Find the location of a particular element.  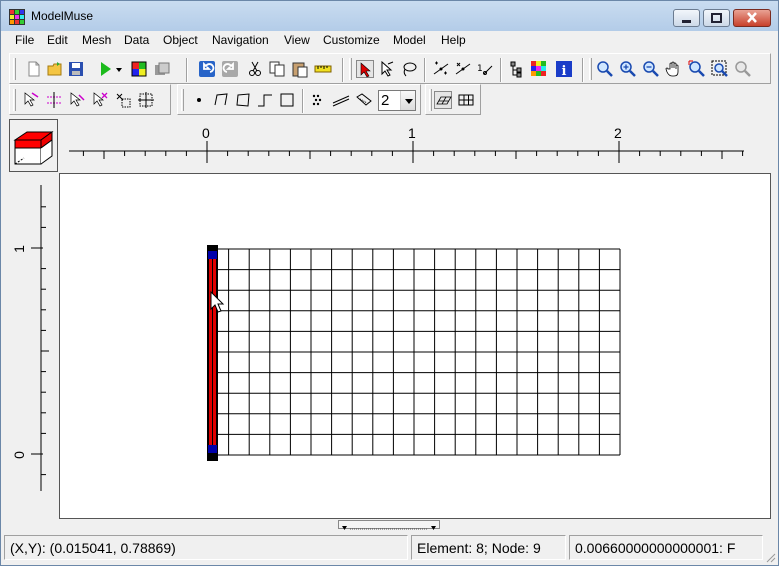

restore-default-icon is located at coordinates (743, 69).